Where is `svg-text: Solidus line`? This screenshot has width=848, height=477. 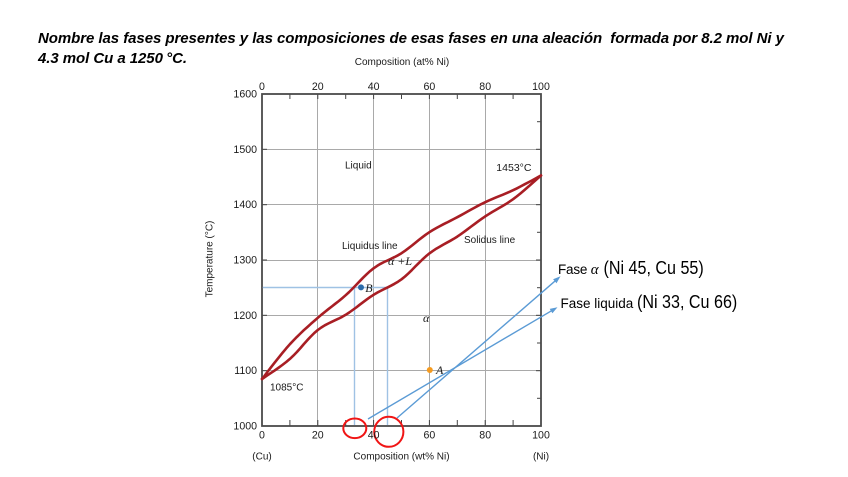 svg-text: Solidus line is located at coordinates (490, 240).